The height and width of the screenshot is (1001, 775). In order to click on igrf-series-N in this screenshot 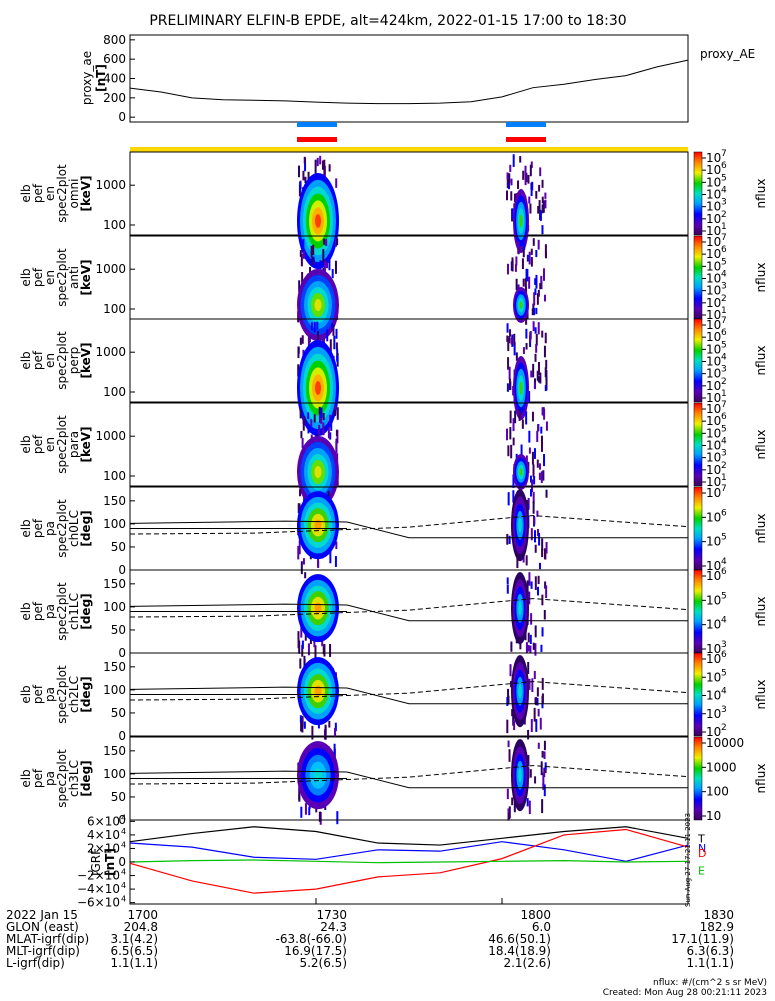, I will do `click(409, 851)`.